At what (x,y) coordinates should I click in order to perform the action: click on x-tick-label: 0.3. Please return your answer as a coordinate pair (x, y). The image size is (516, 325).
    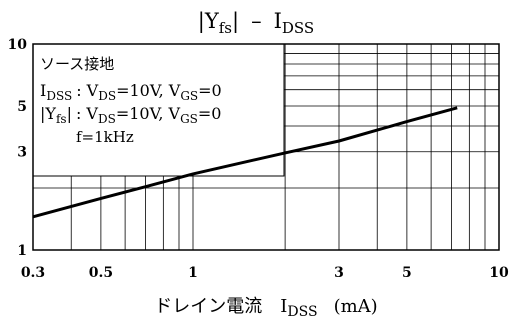
    Looking at the image, I should click on (33, 273).